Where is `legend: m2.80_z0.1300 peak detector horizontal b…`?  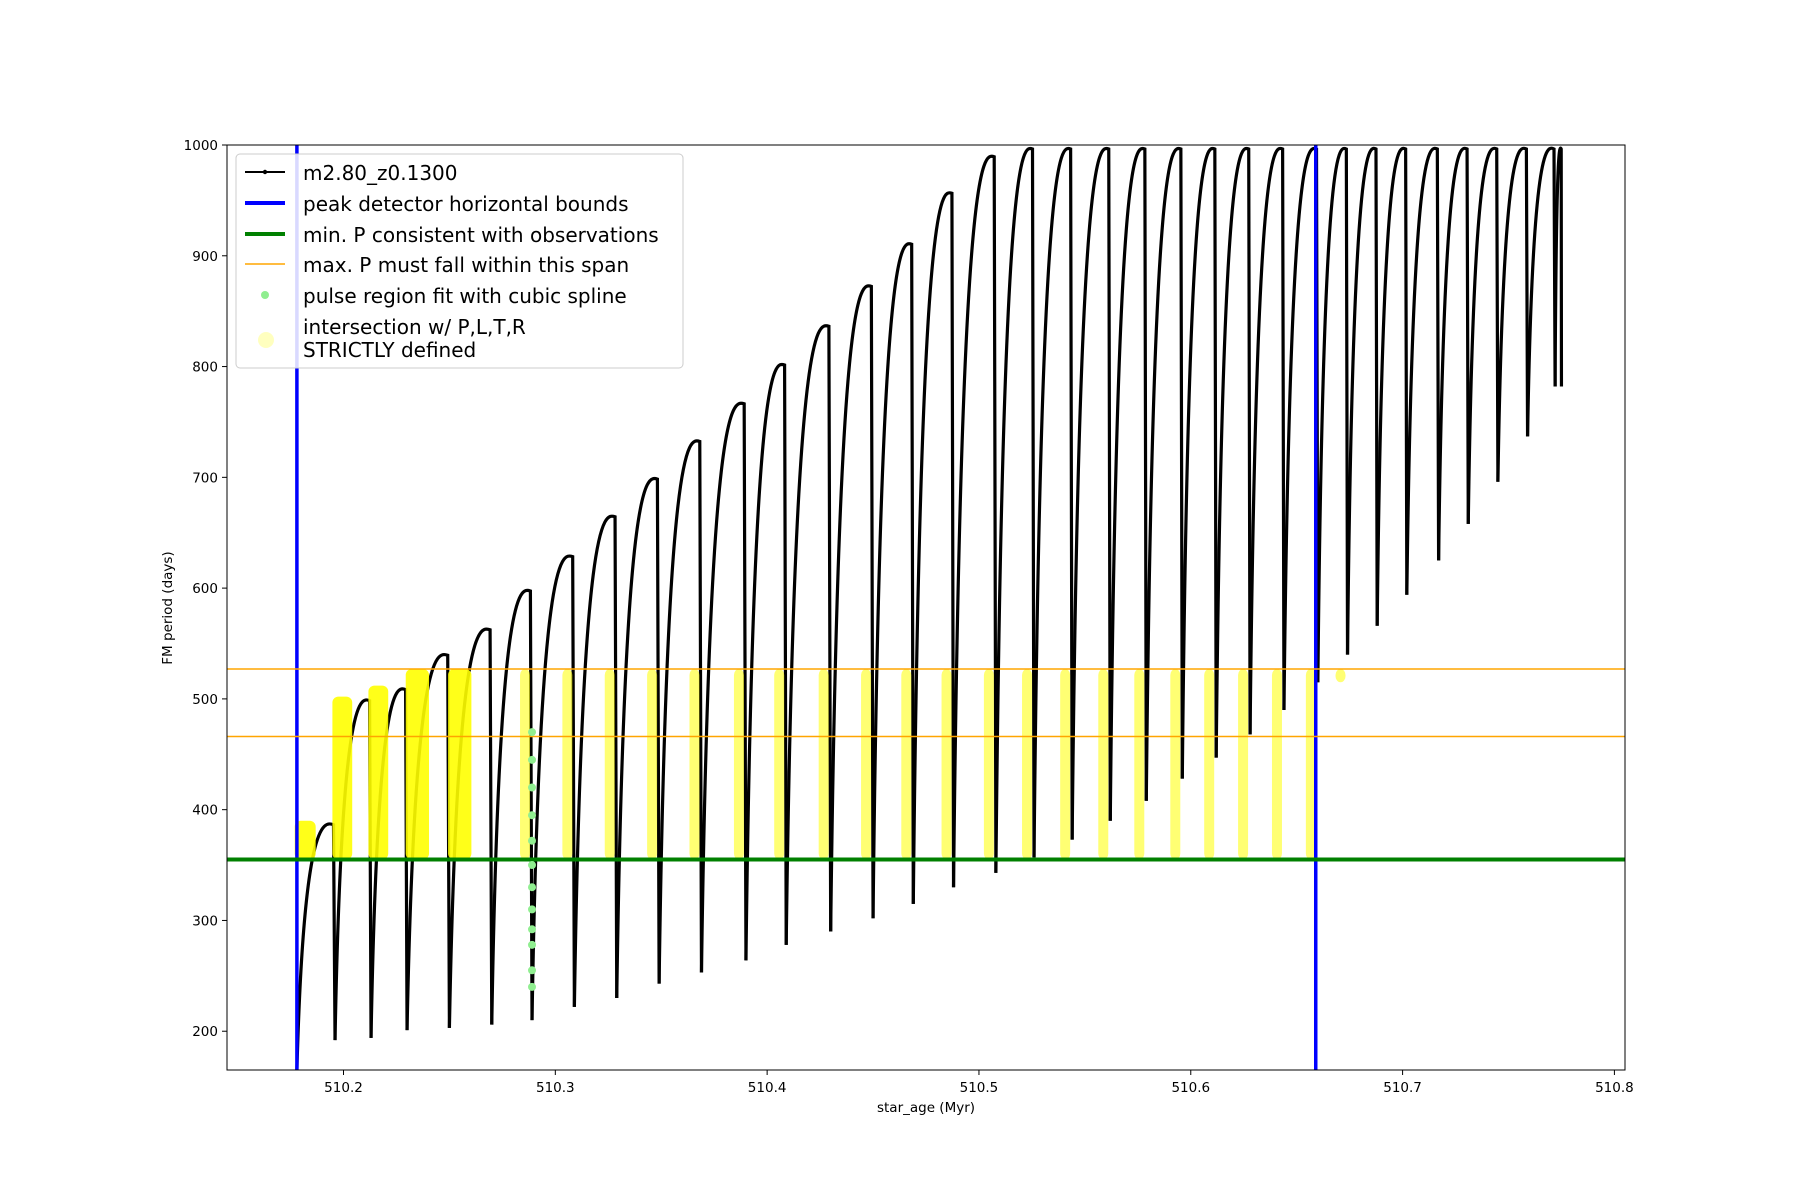
legend: m2.80_z0.1300 peak detector horizontal b… is located at coordinates (459, 261).